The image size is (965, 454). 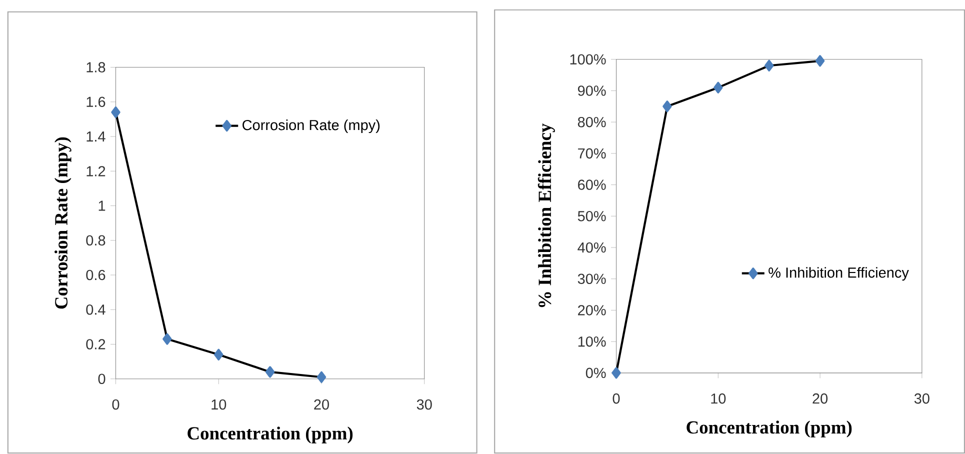 What do you see at coordinates (592, 91) in the screenshot?
I see `y-tick-label: 90%` at bounding box center [592, 91].